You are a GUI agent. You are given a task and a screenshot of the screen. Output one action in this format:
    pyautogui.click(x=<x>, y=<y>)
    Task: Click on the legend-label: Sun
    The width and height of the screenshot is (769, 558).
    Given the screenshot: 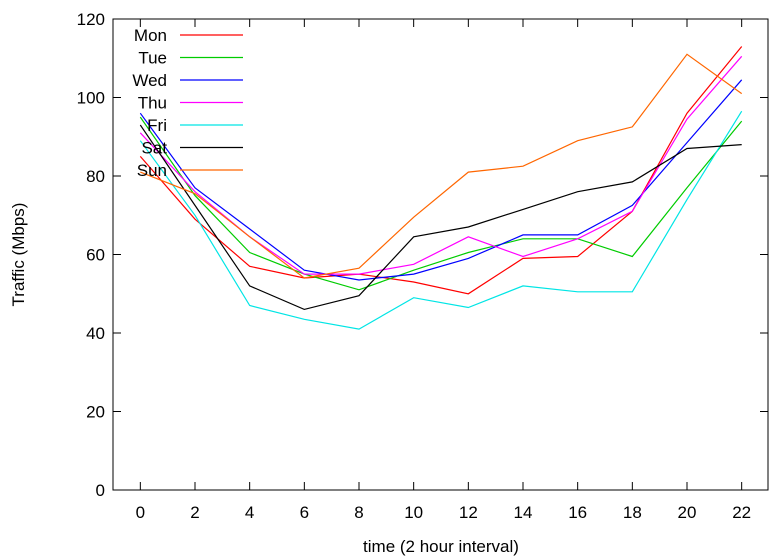 What is the action you would take?
    pyautogui.click(x=152, y=170)
    